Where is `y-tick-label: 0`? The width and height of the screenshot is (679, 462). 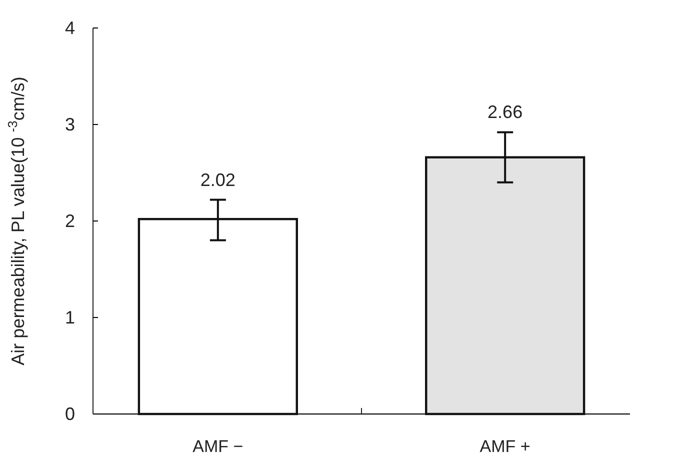 y-tick-label: 0 is located at coordinates (69, 414).